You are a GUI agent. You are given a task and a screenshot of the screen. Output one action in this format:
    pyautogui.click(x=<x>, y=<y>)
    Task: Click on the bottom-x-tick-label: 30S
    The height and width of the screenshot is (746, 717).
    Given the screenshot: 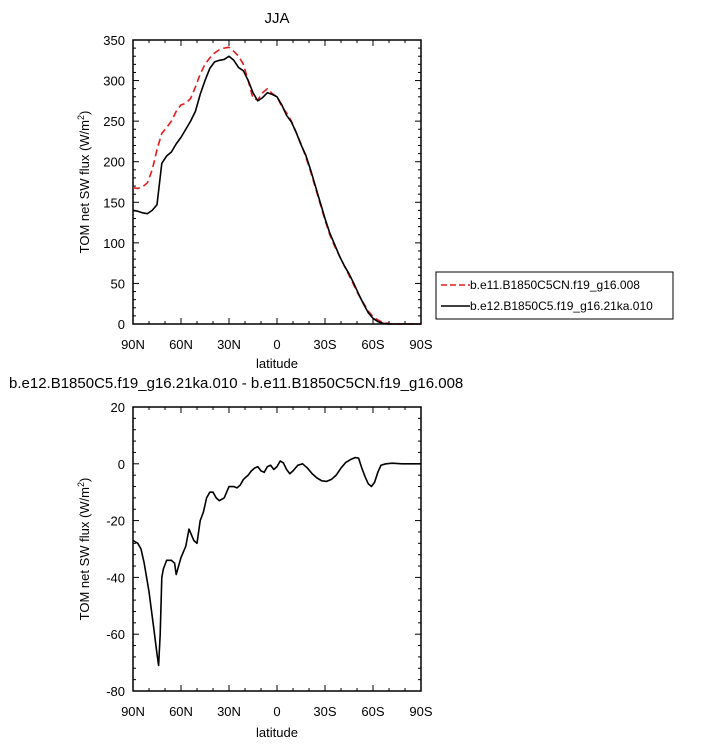 What is the action you would take?
    pyautogui.click(x=324, y=711)
    